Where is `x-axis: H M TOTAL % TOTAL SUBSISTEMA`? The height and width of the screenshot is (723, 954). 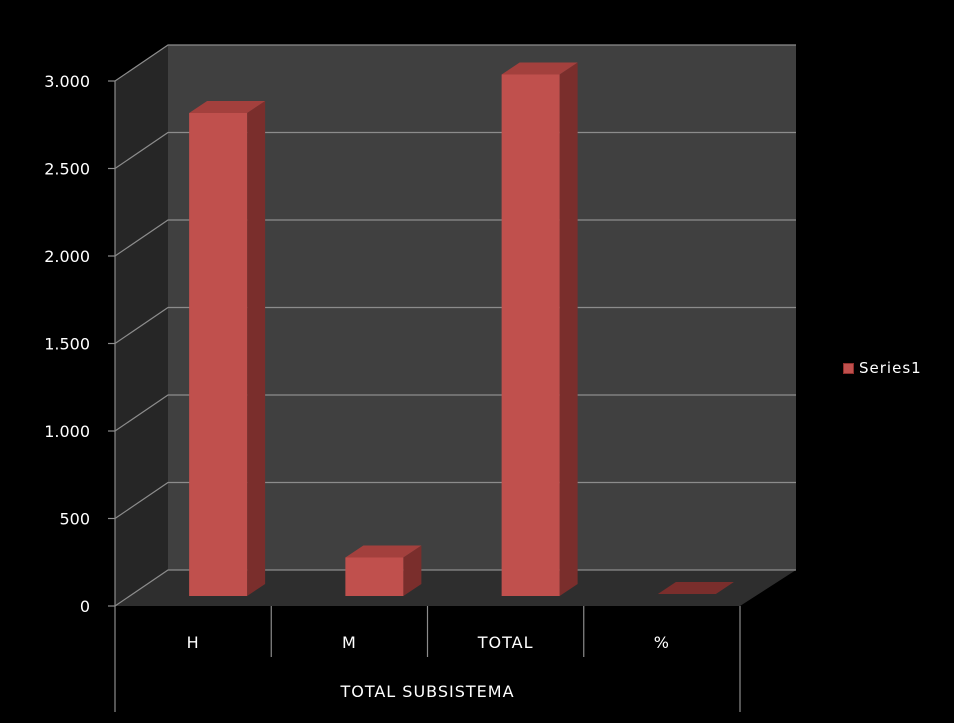
x-axis: H M TOTAL % TOTAL SUBSISTEMA is located at coordinates (427, 659).